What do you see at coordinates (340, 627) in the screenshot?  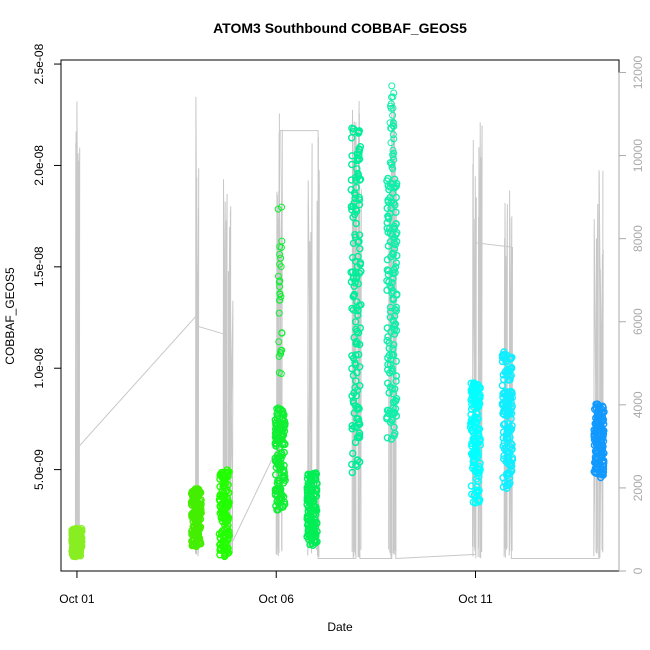 I see `x-axis-label: Date` at bounding box center [340, 627].